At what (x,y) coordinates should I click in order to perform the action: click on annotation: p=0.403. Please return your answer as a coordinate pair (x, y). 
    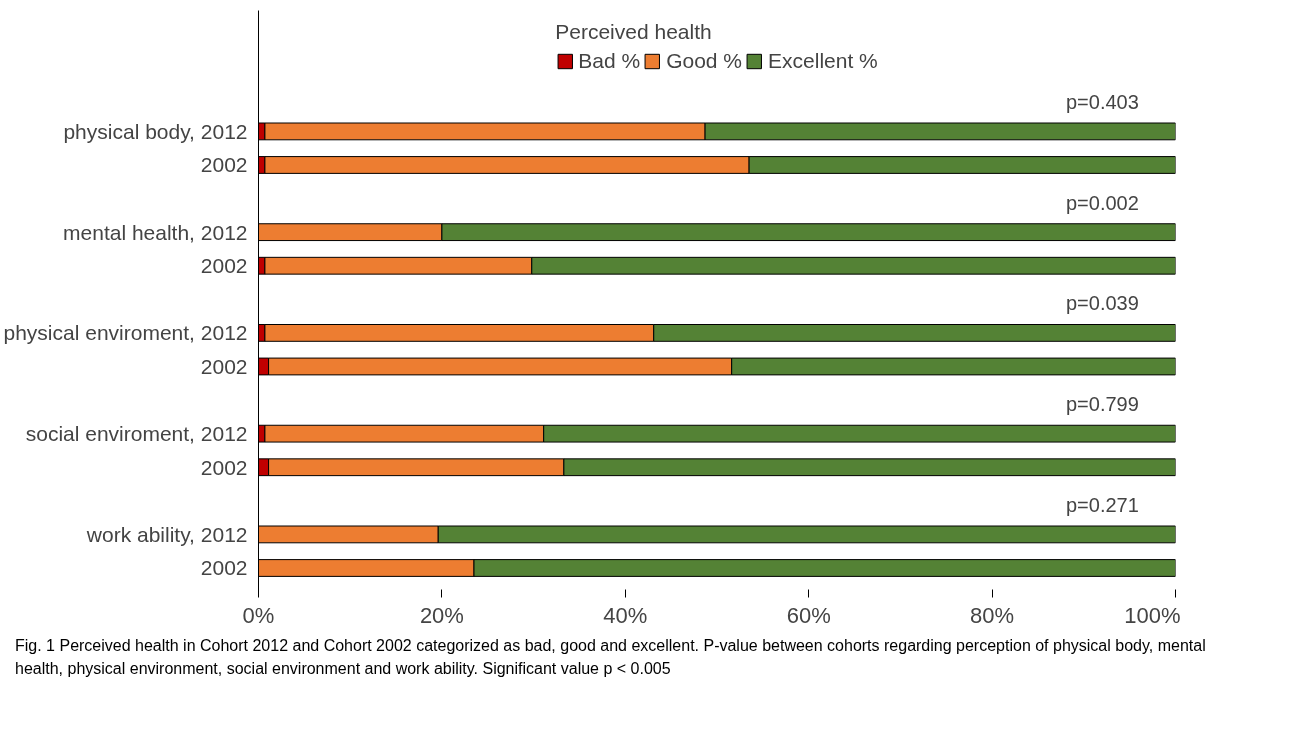
    Looking at the image, I should click on (1102, 101).